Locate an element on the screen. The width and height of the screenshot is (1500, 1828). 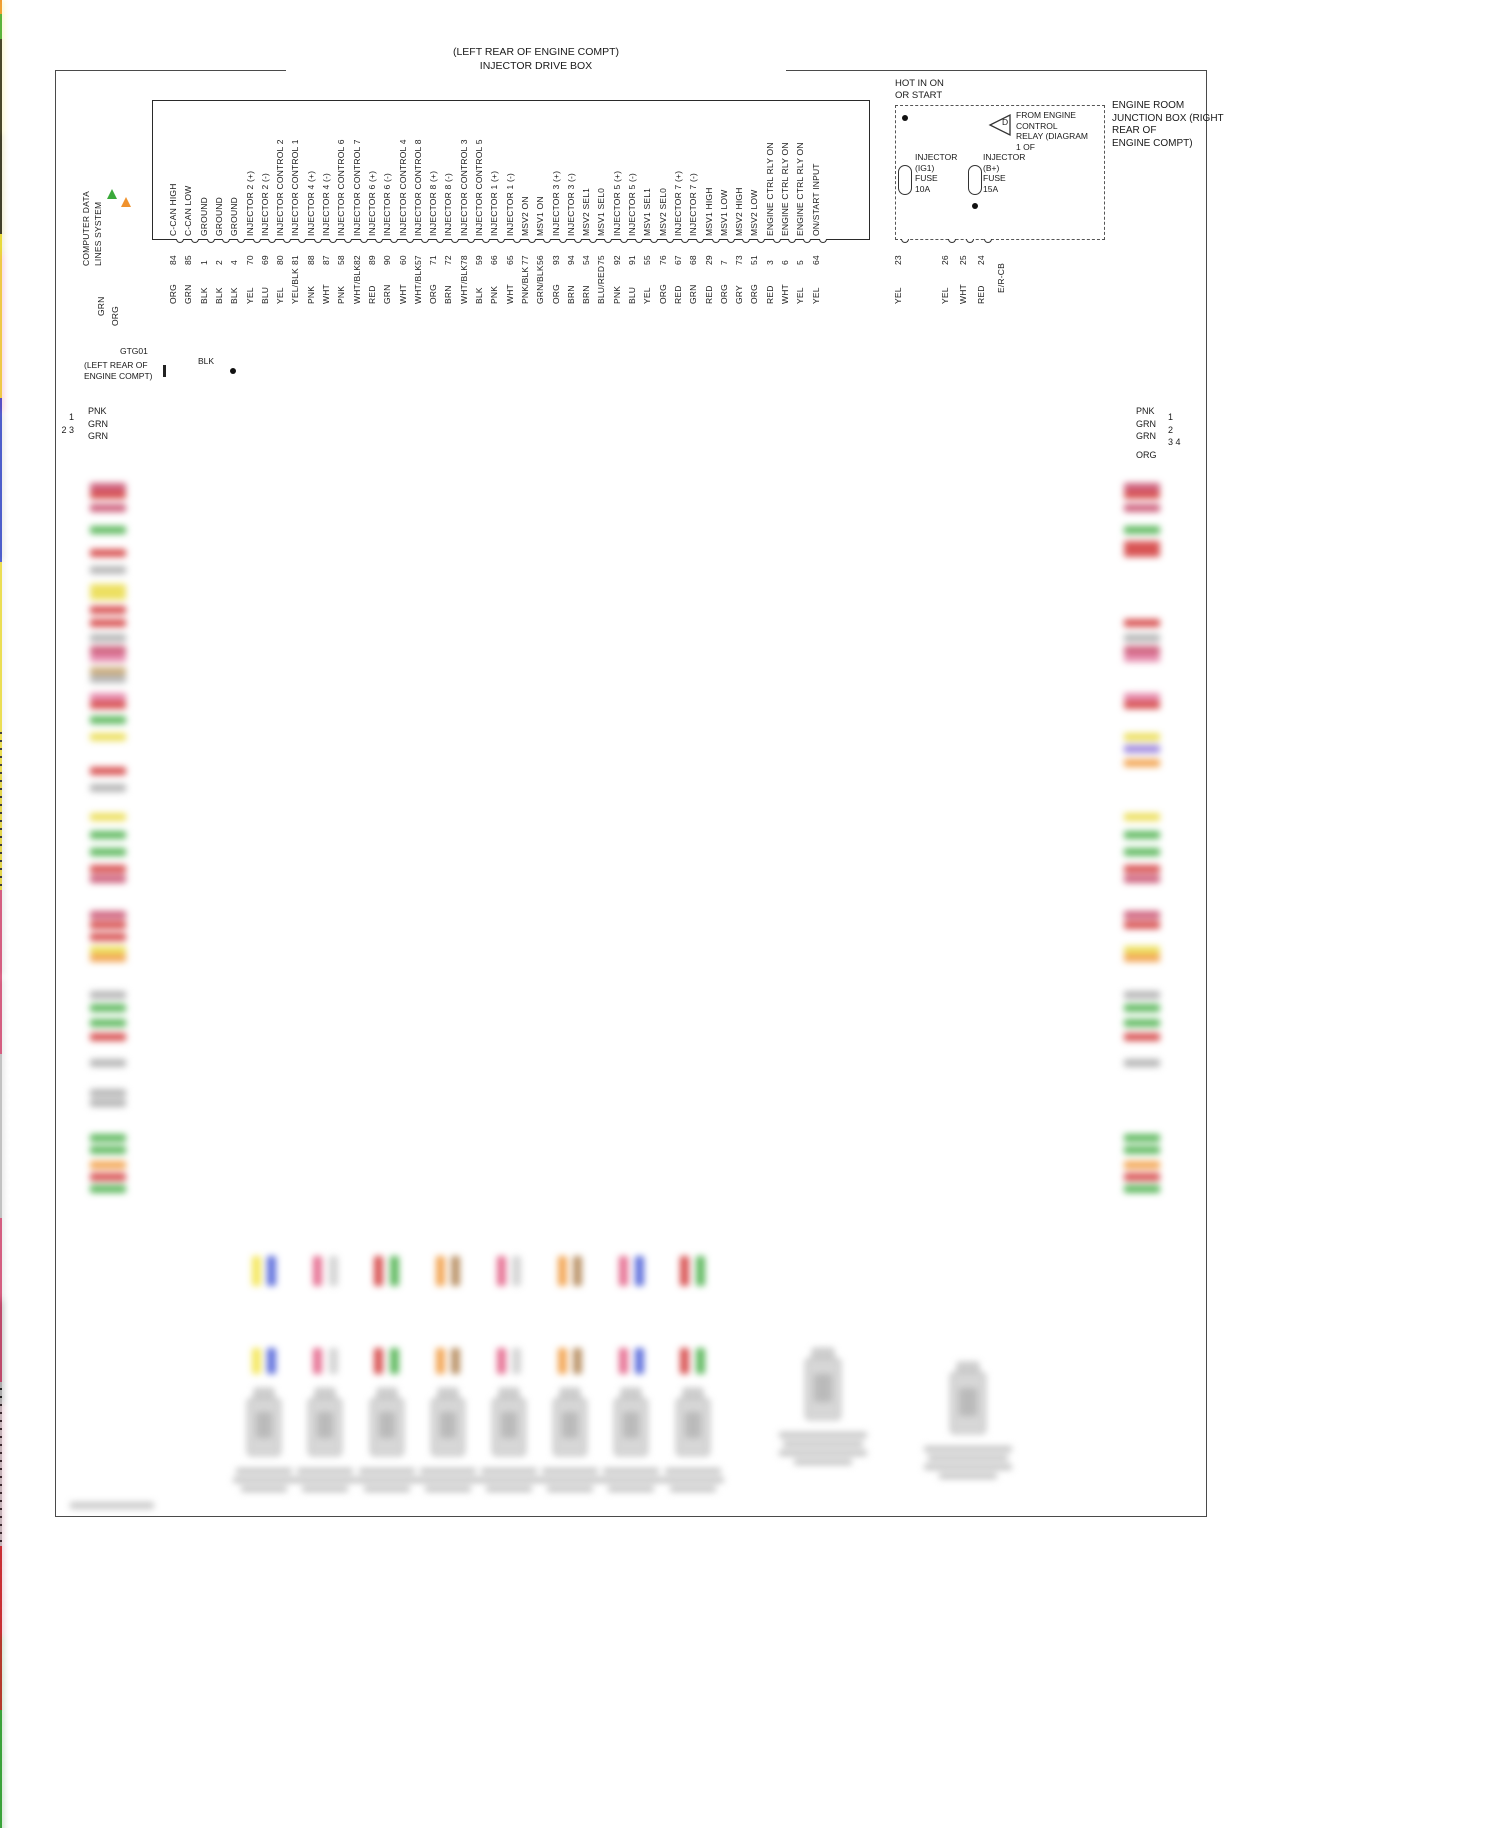
bus-color-label: PNK is located at coordinates (1145, 411).